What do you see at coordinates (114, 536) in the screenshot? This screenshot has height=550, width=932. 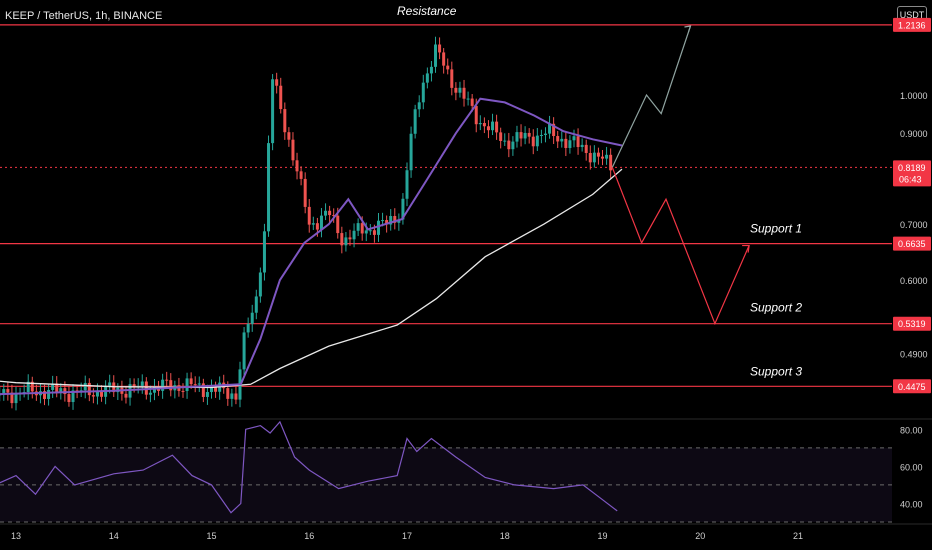 I see `x-tick-label: 14` at bounding box center [114, 536].